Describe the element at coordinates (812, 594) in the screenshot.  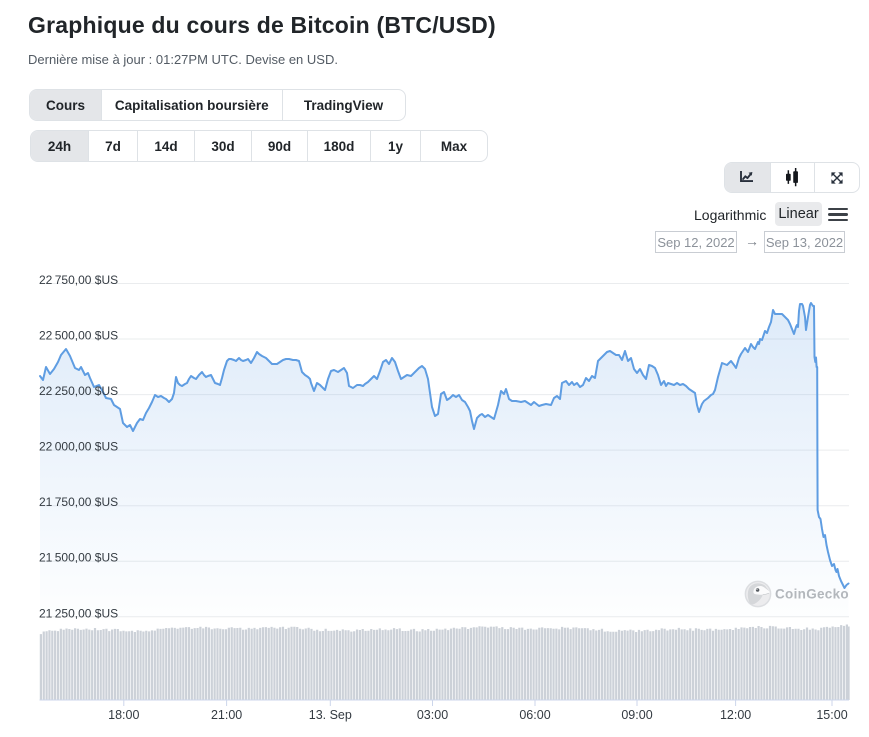
I see `svg-text: CoinGecko` at that location.